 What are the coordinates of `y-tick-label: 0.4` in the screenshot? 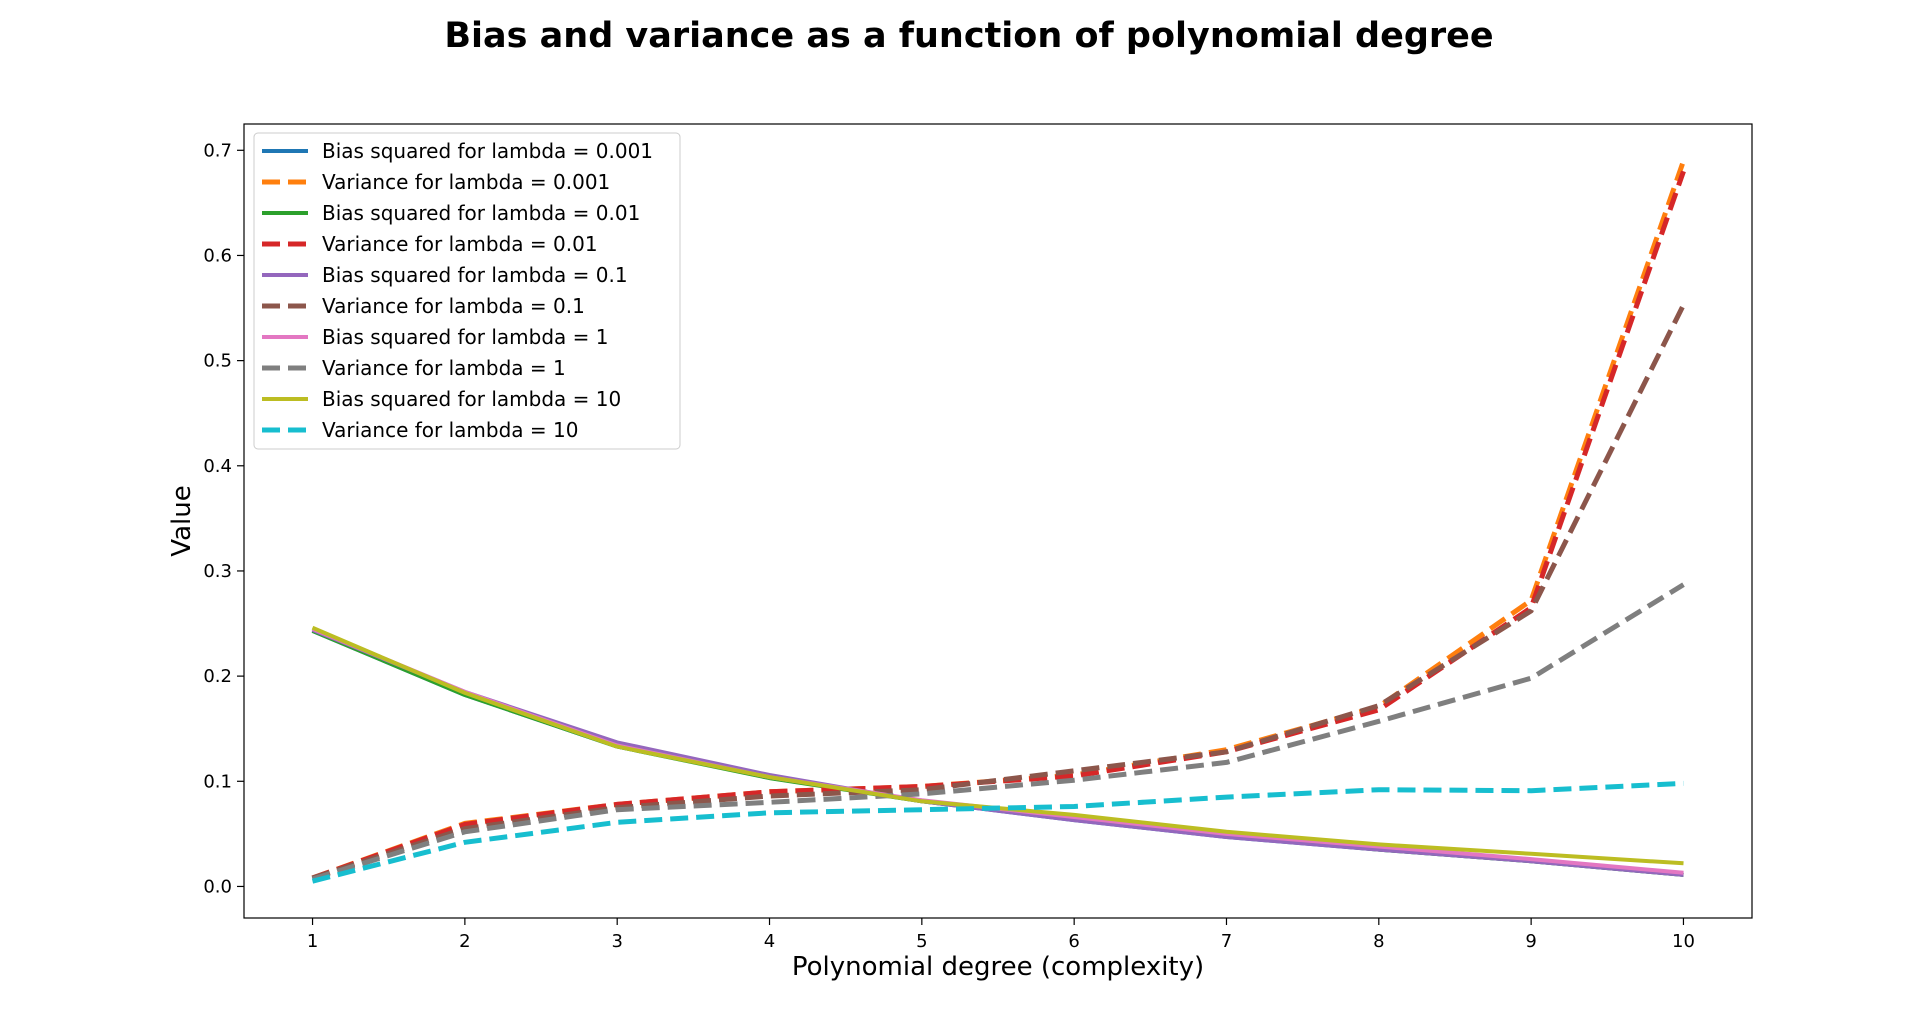 It's located at (217, 466).